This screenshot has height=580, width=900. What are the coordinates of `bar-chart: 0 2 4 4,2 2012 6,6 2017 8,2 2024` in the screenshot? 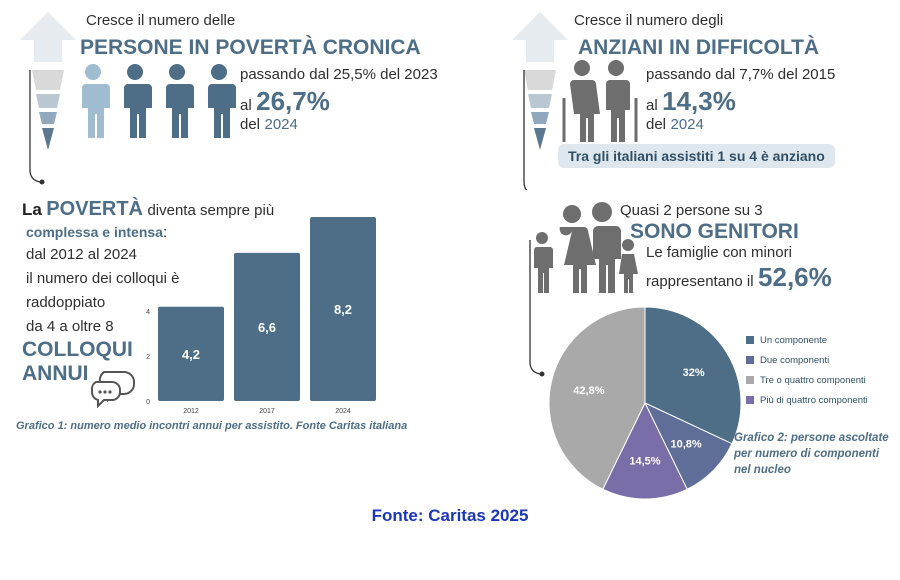 It's located at (261, 316).